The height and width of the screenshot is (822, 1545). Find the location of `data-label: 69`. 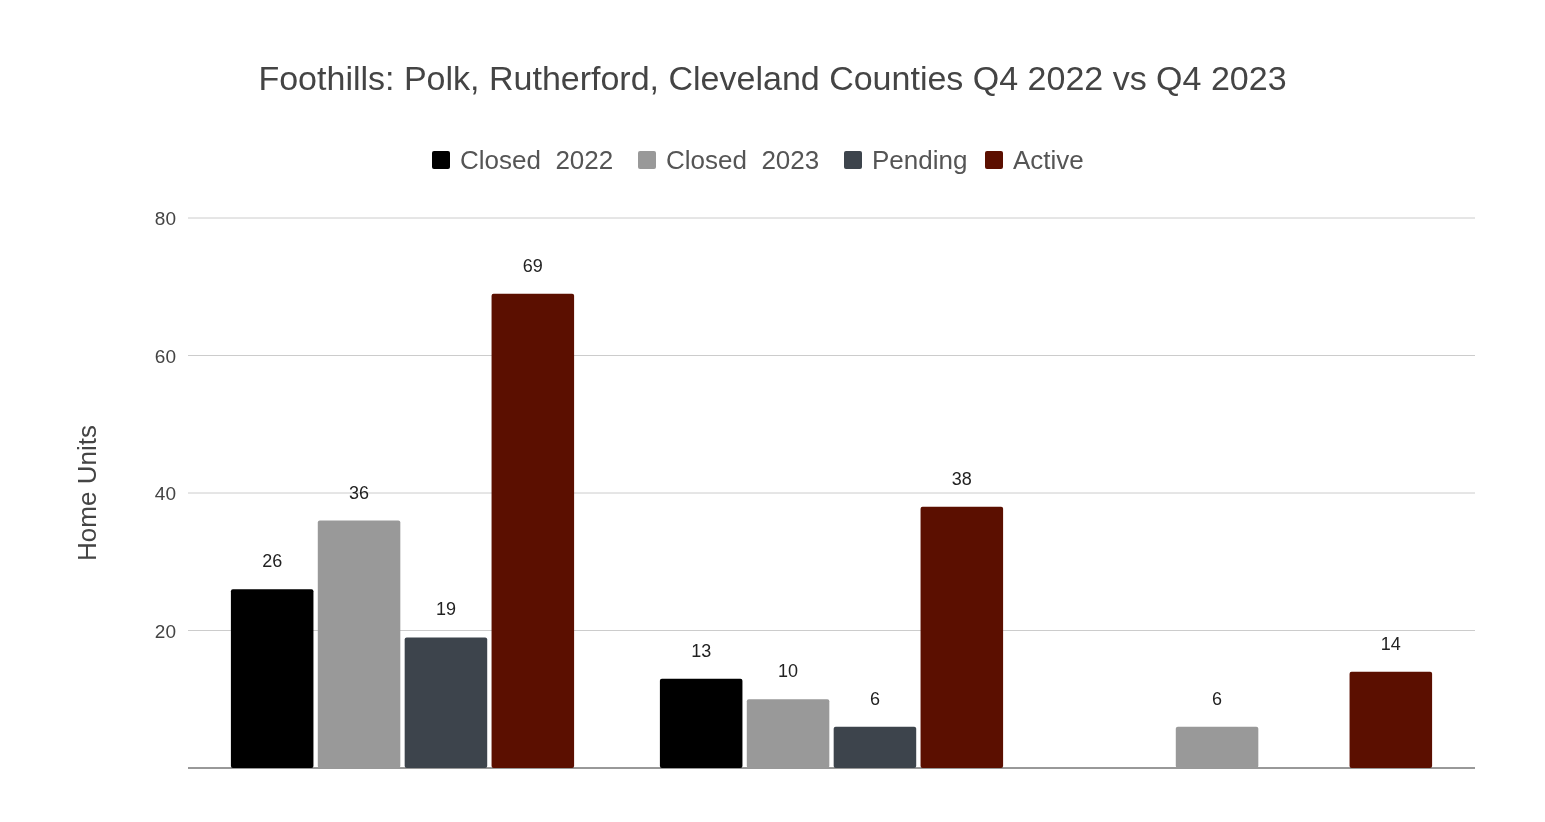

data-label: 69 is located at coordinates (532, 265).